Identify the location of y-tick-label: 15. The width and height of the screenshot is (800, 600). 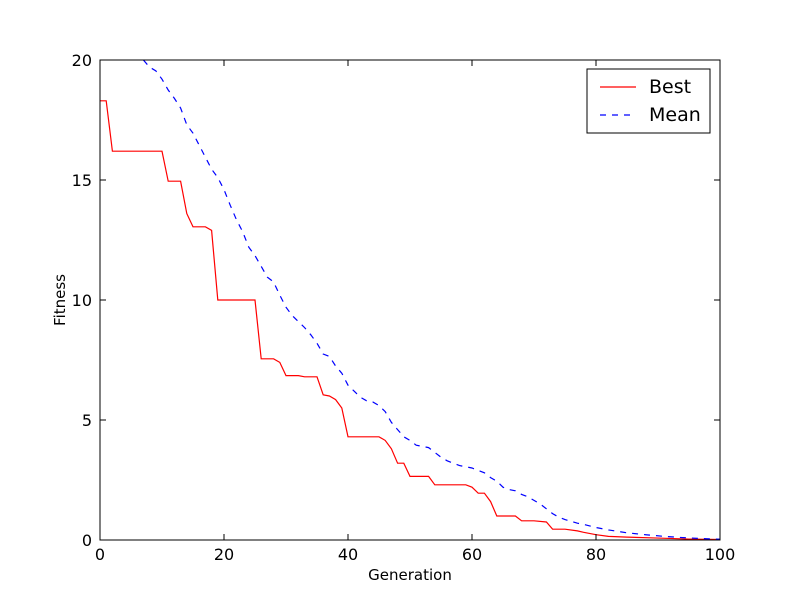
(82, 180).